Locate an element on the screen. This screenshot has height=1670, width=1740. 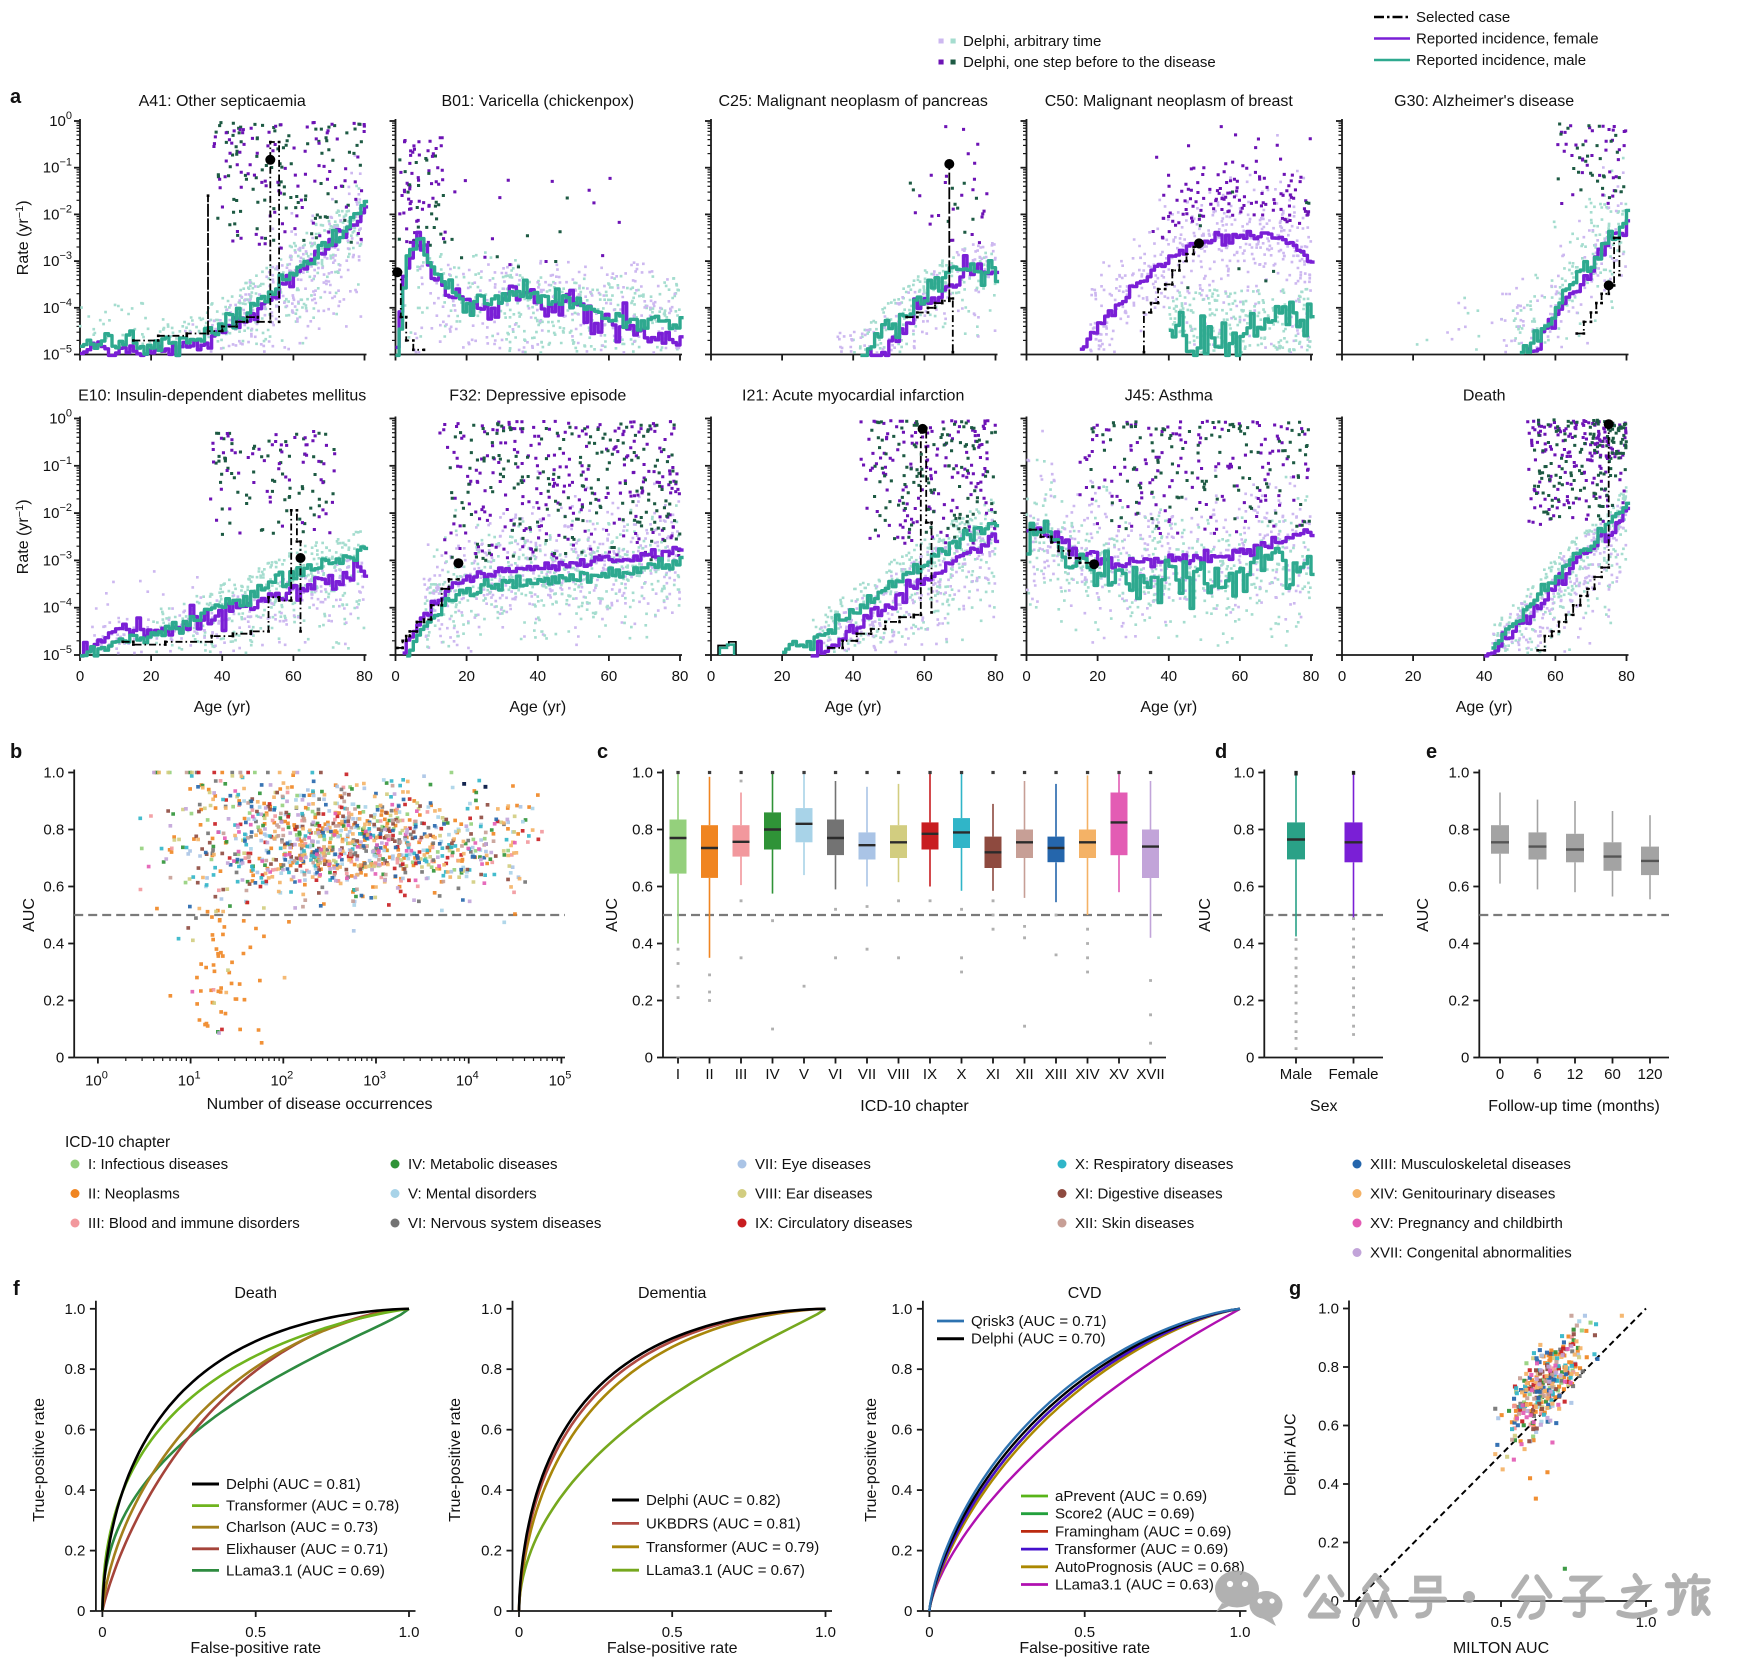
svg-text: XIII: Musculoskeletal diseases is located at coordinates (1470, 1164).